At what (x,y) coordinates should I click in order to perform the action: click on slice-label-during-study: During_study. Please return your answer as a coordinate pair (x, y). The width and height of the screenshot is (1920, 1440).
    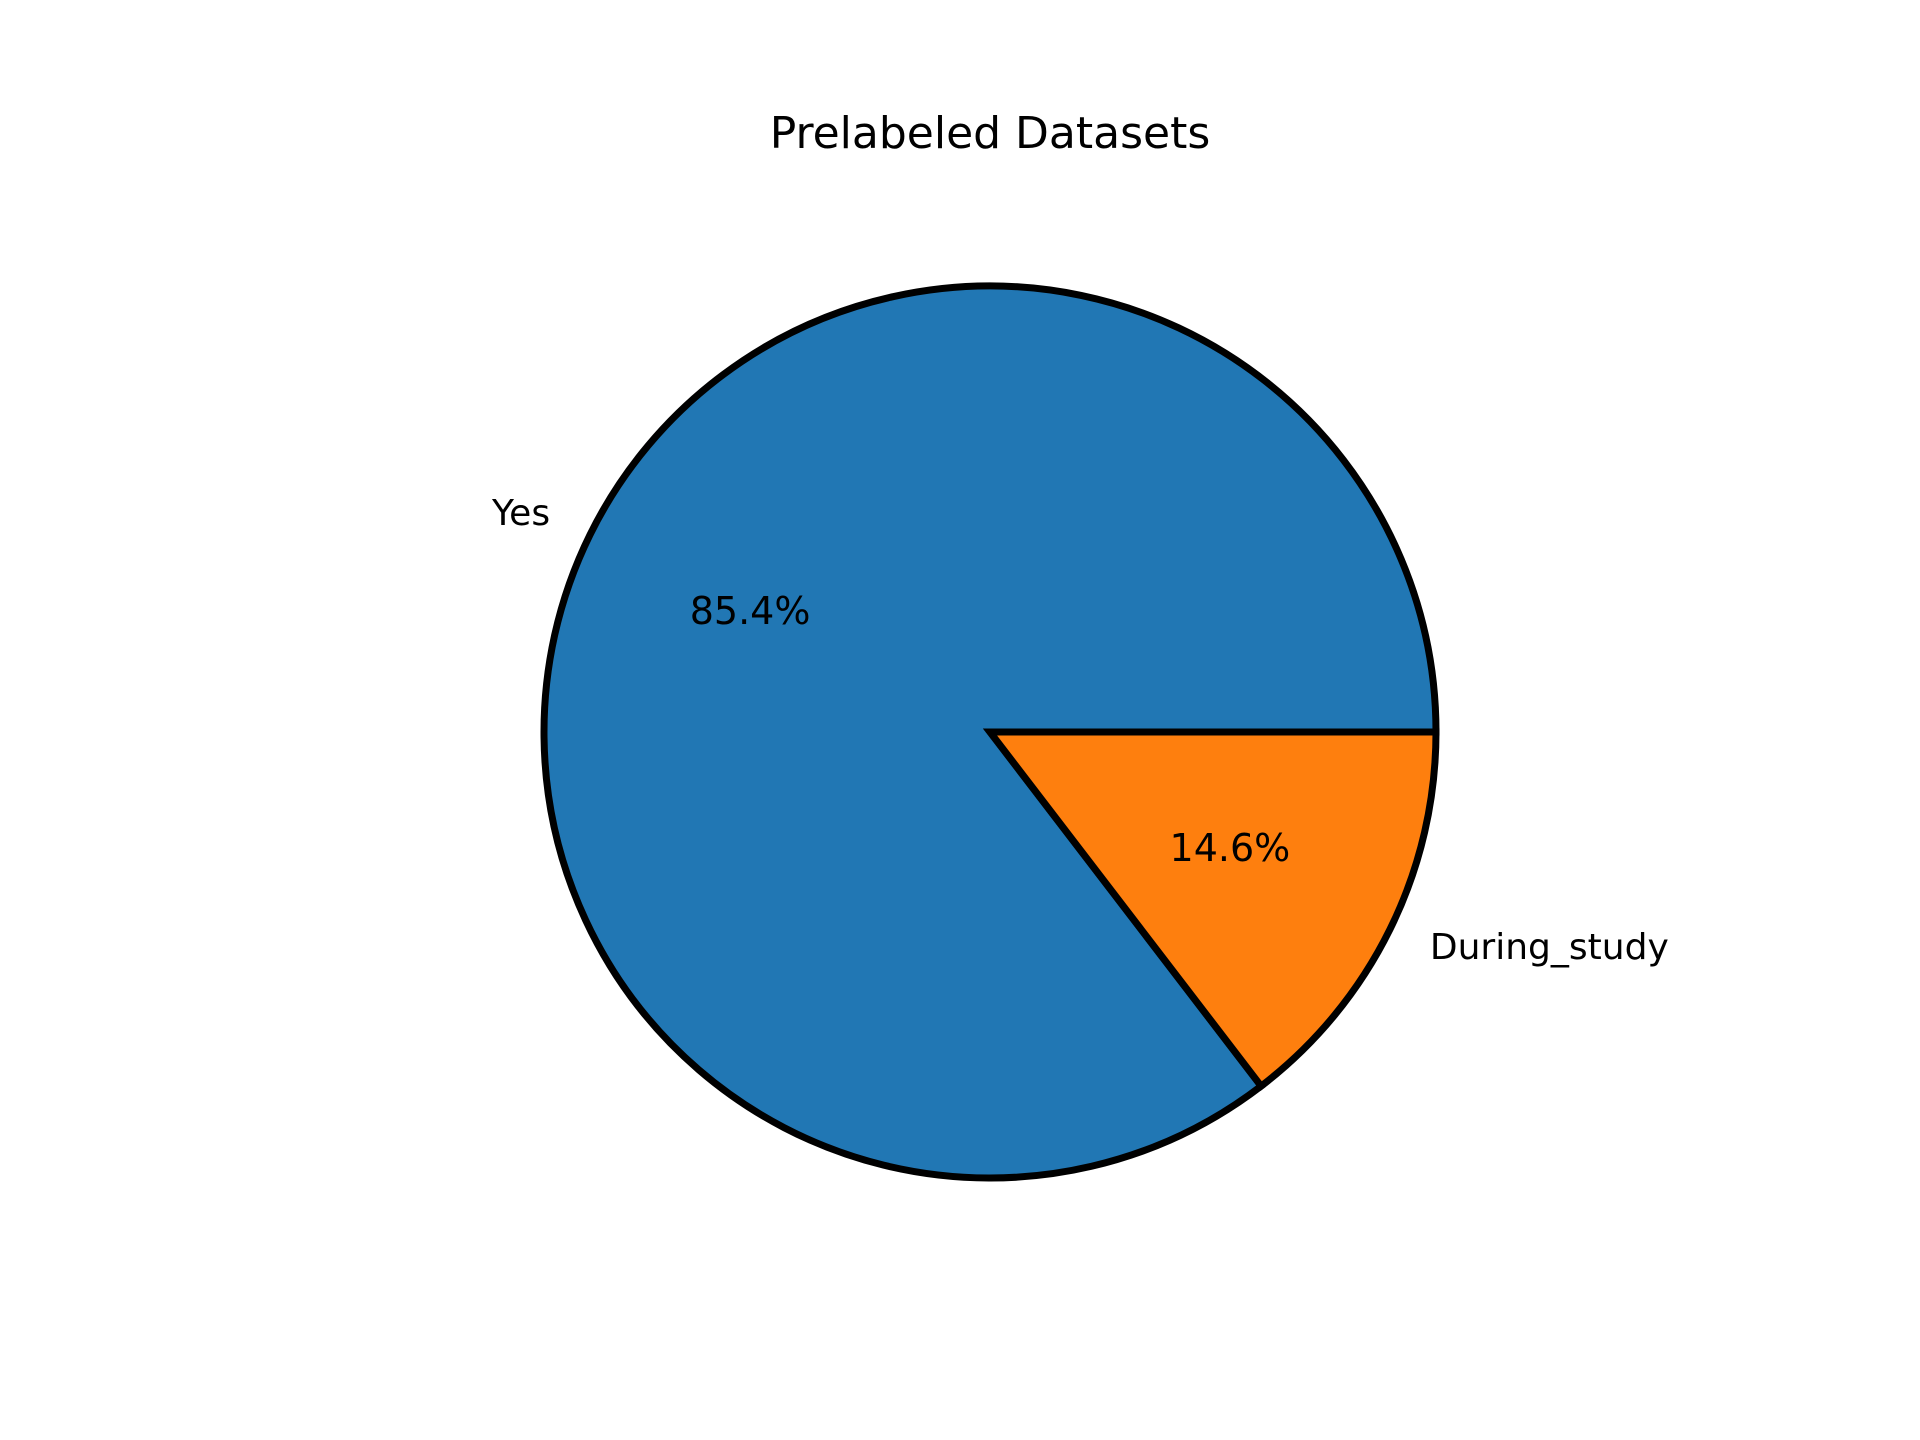
    Looking at the image, I should click on (1549, 947).